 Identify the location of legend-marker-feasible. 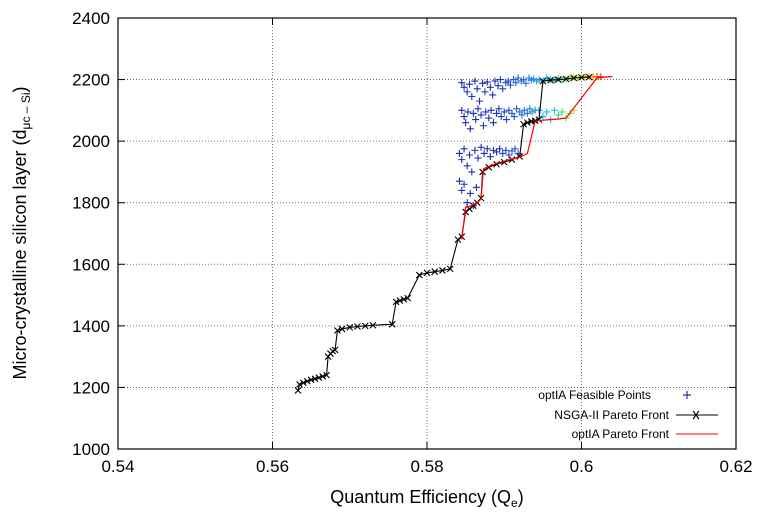
(687, 395).